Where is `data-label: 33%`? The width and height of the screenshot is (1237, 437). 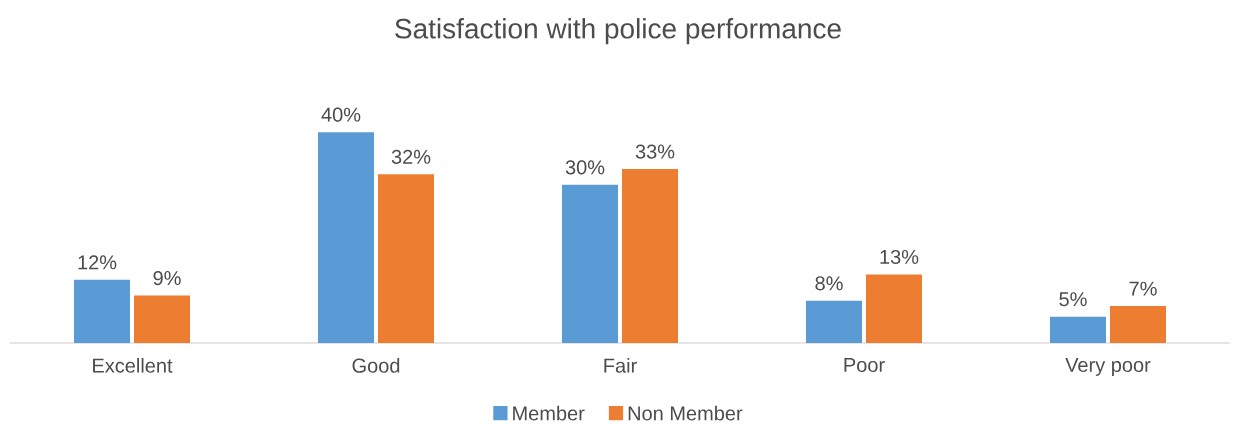
data-label: 33% is located at coordinates (655, 151).